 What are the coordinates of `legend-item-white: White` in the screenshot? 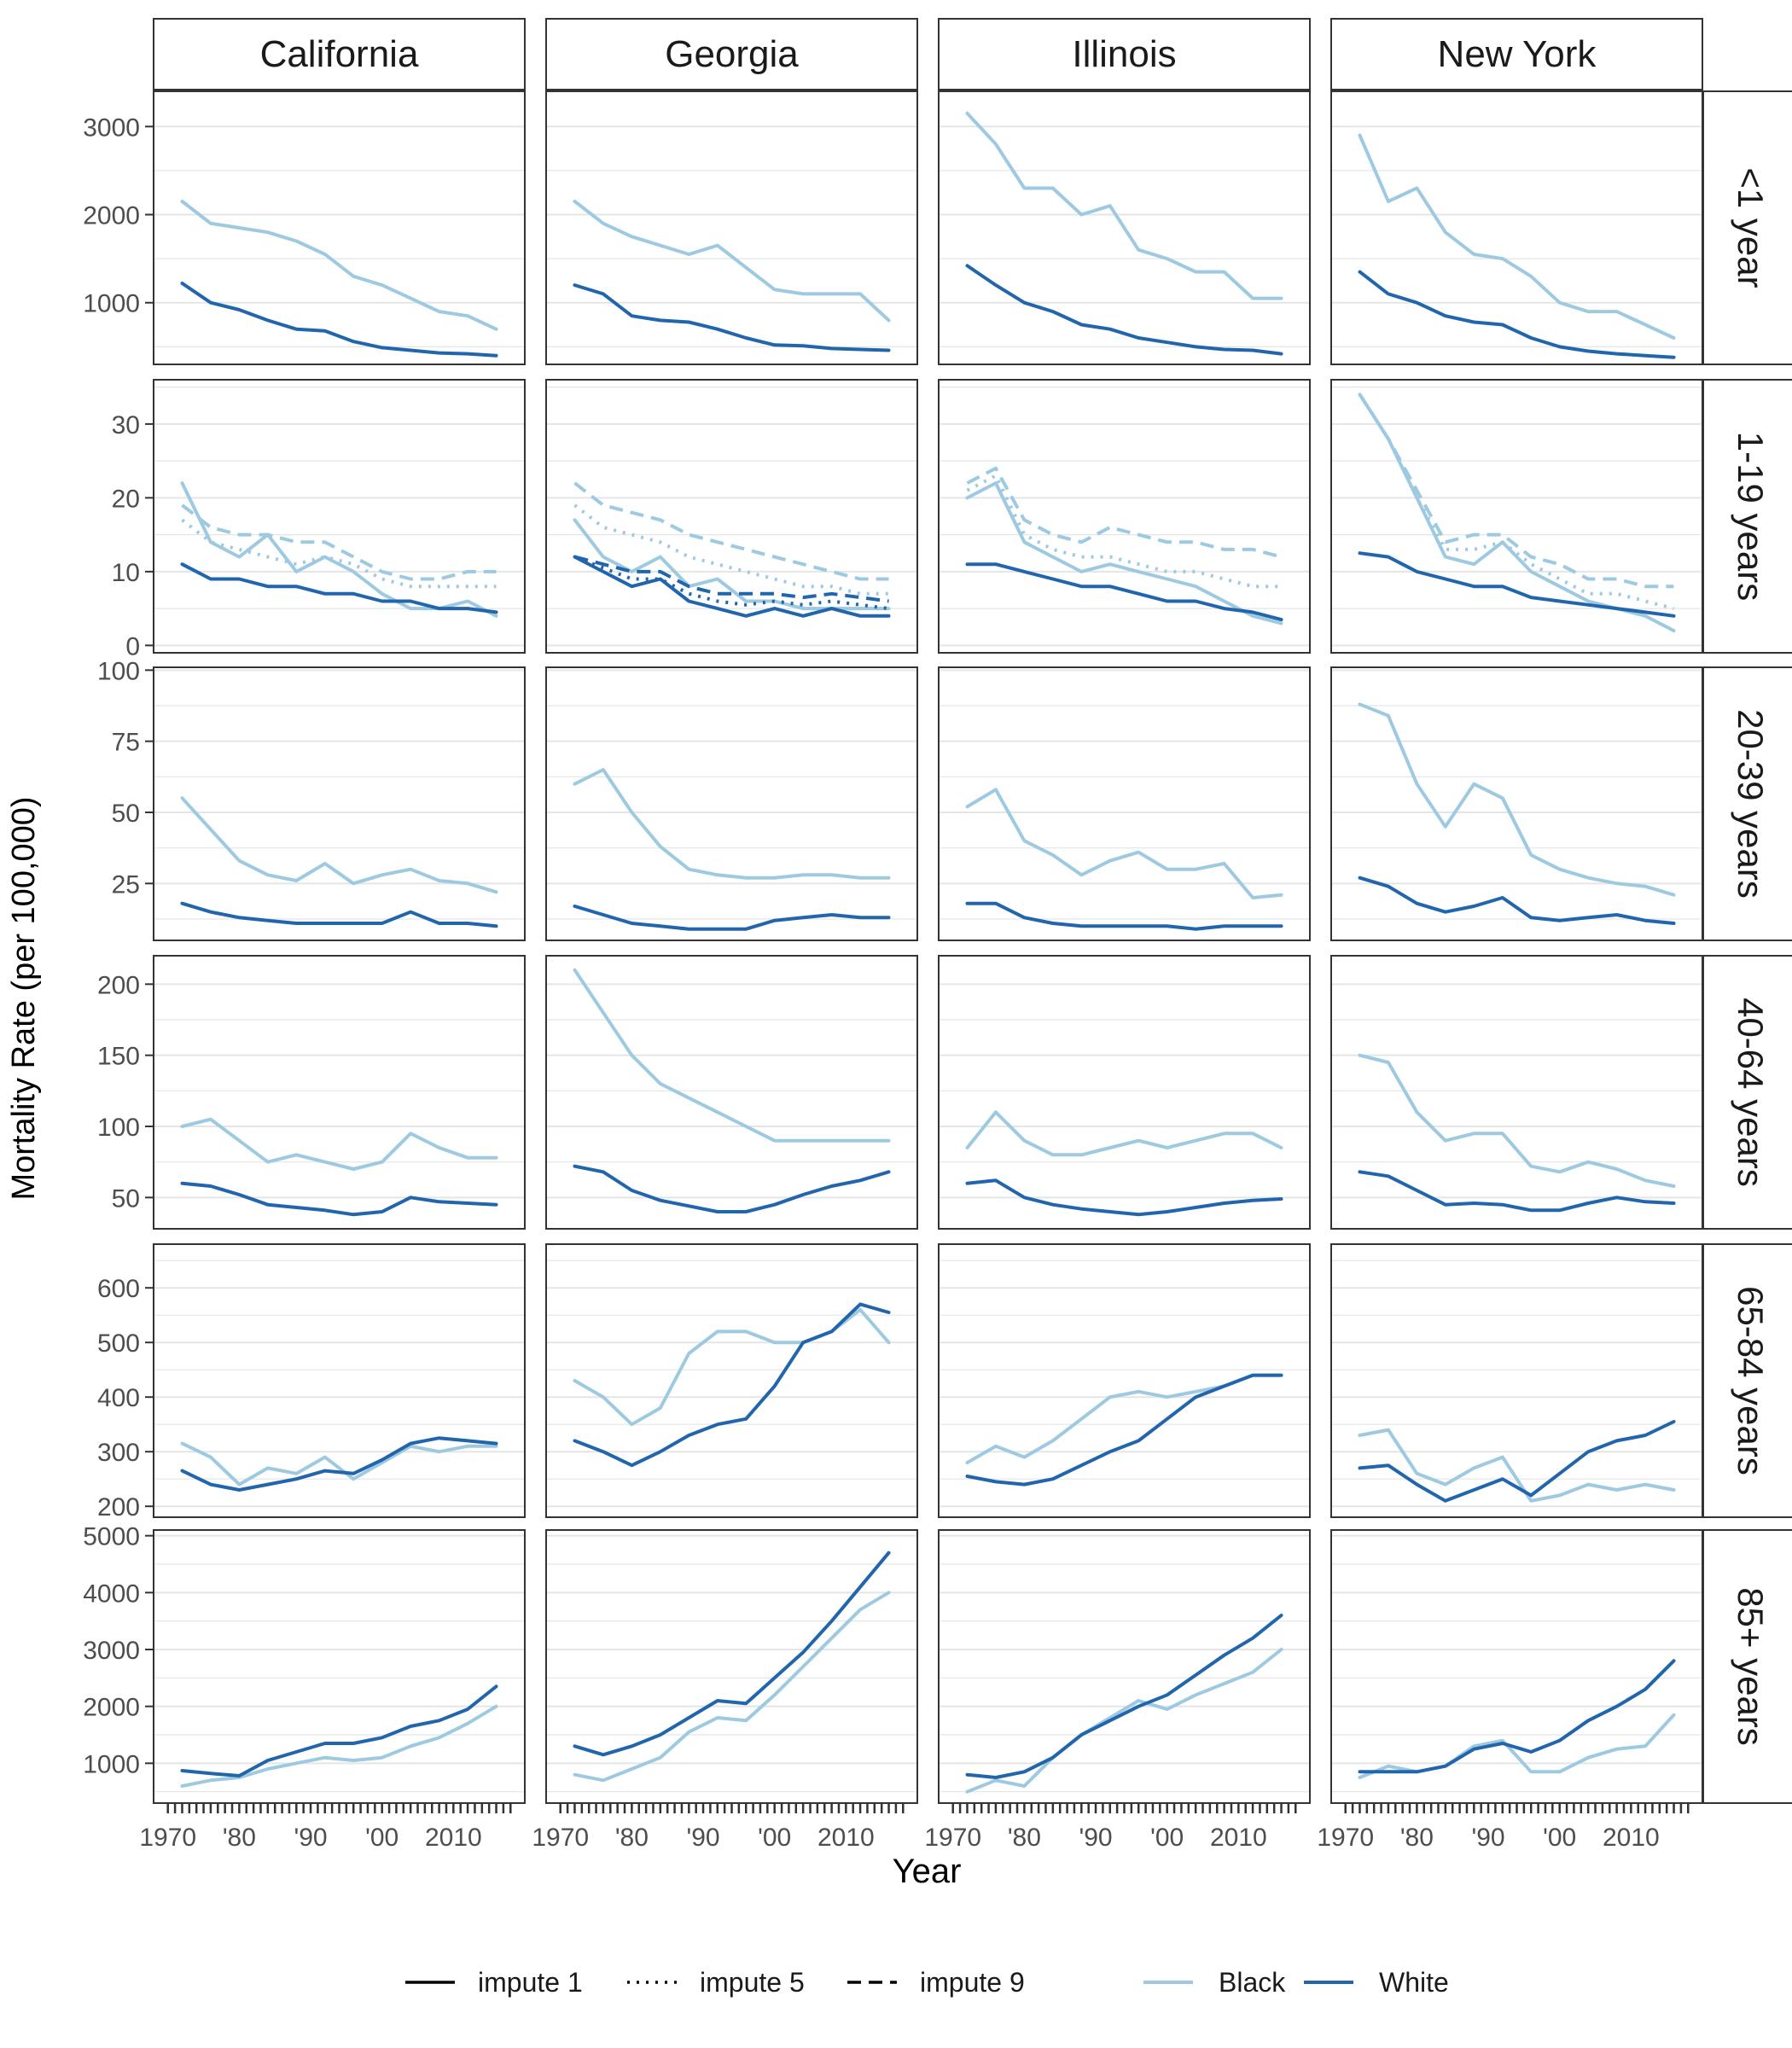 It's located at (1376, 1983).